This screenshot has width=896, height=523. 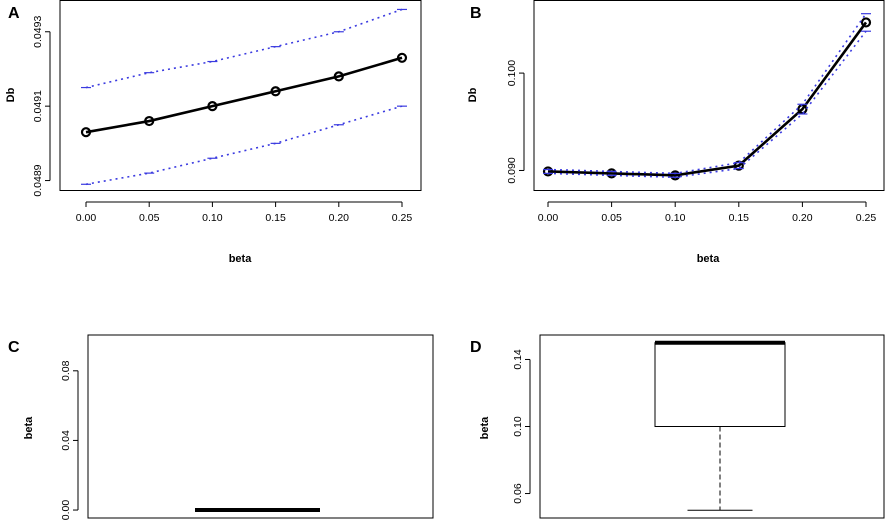 What do you see at coordinates (38, 180) in the screenshot?
I see `panel-a-y-tick-label: 0.0489` at bounding box center [38, 180].